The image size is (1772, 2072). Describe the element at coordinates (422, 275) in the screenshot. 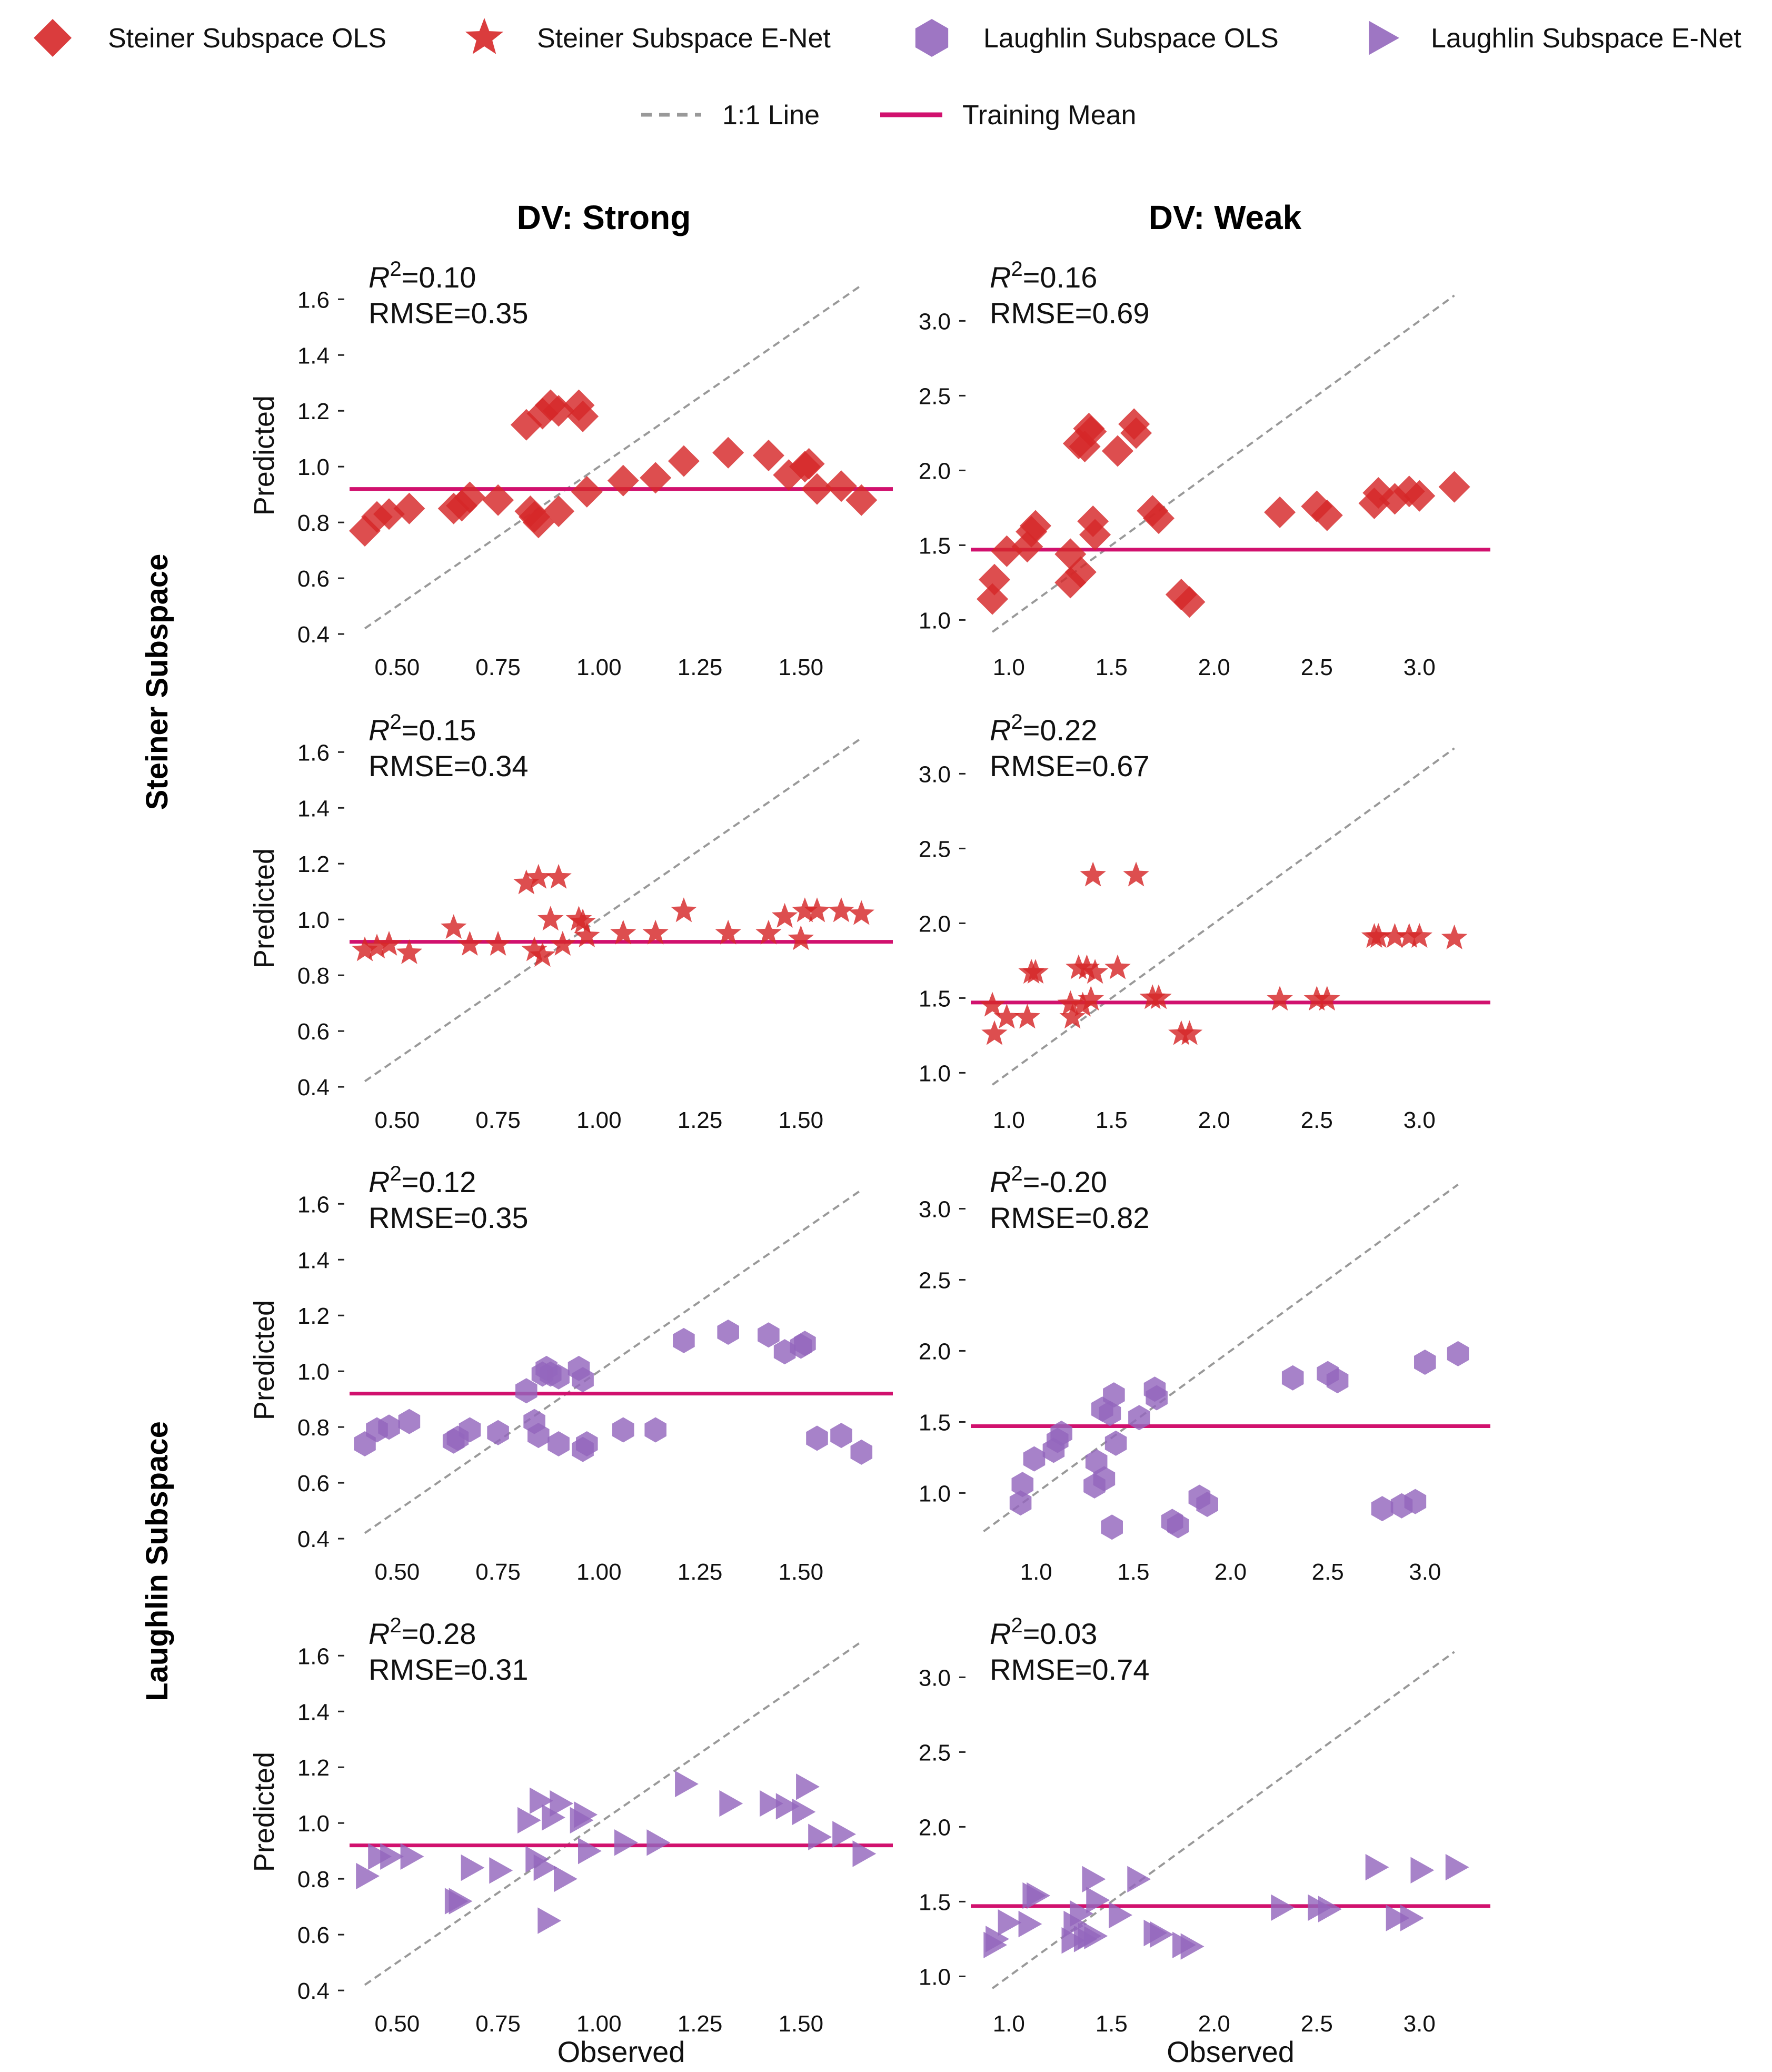

I see `r-squared-annotation: R2=0.10` at that location.